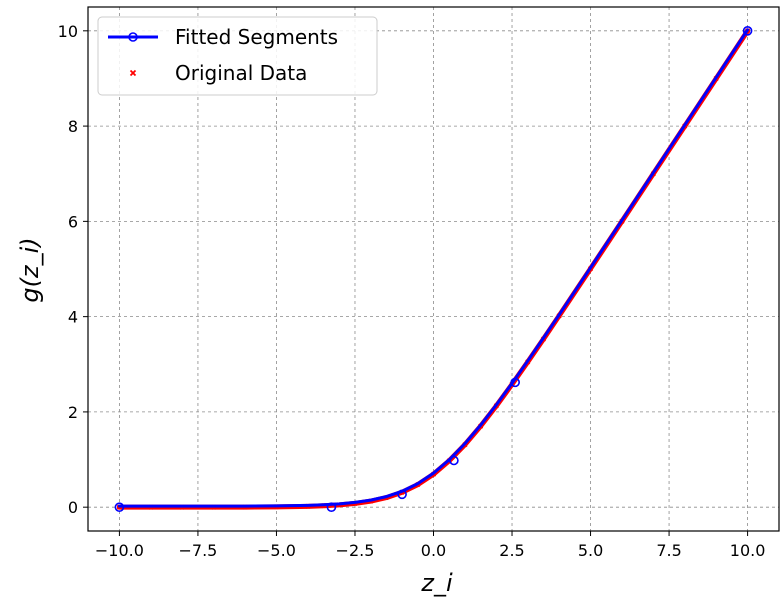  I want to click on legend-label-fitted: Fitted Segments, so click(256, 37).